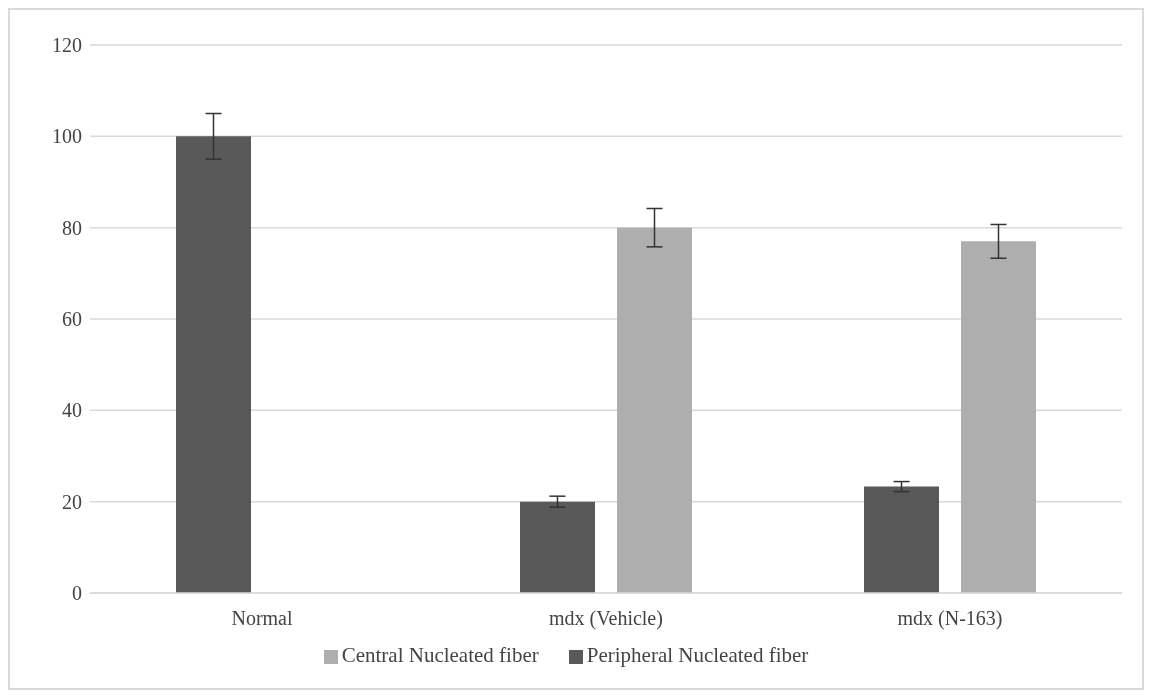  I want to click on legend-label: Central Nucleated fiber, so click(440, 655).